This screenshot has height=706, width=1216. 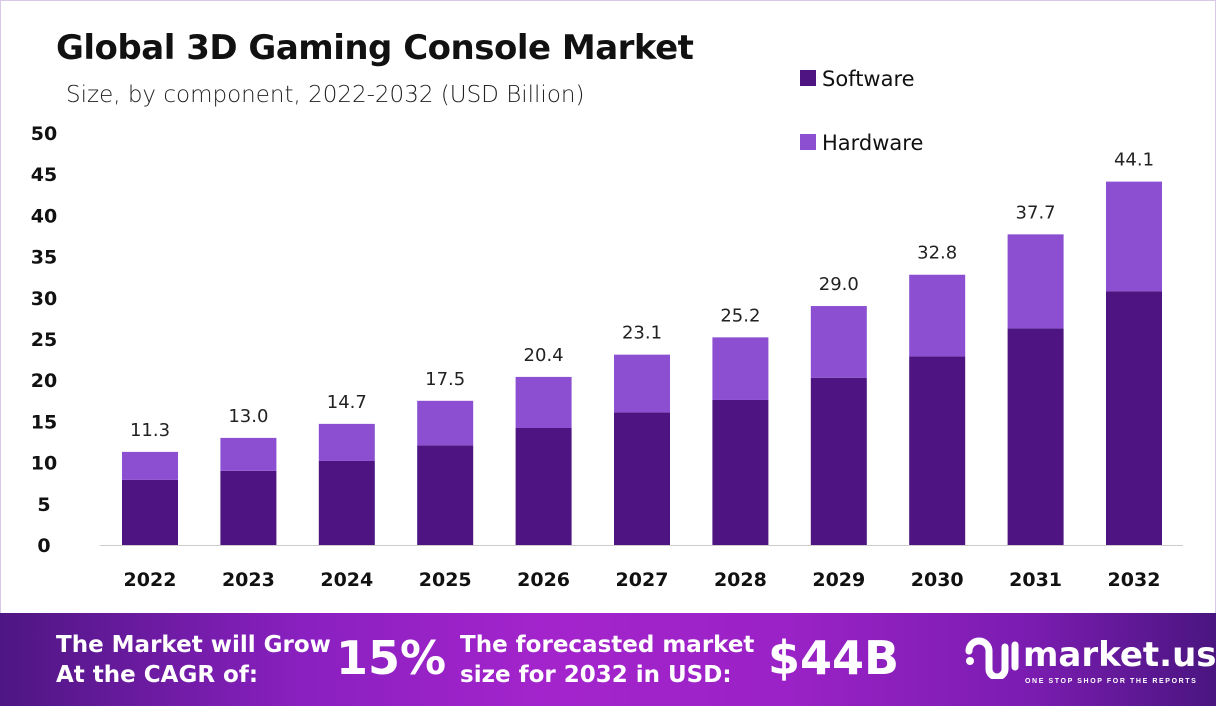 What do you see at coordinates (248, 507) in the screenshot?
I see `bar-software-2023` at bounding box center [248, 507].